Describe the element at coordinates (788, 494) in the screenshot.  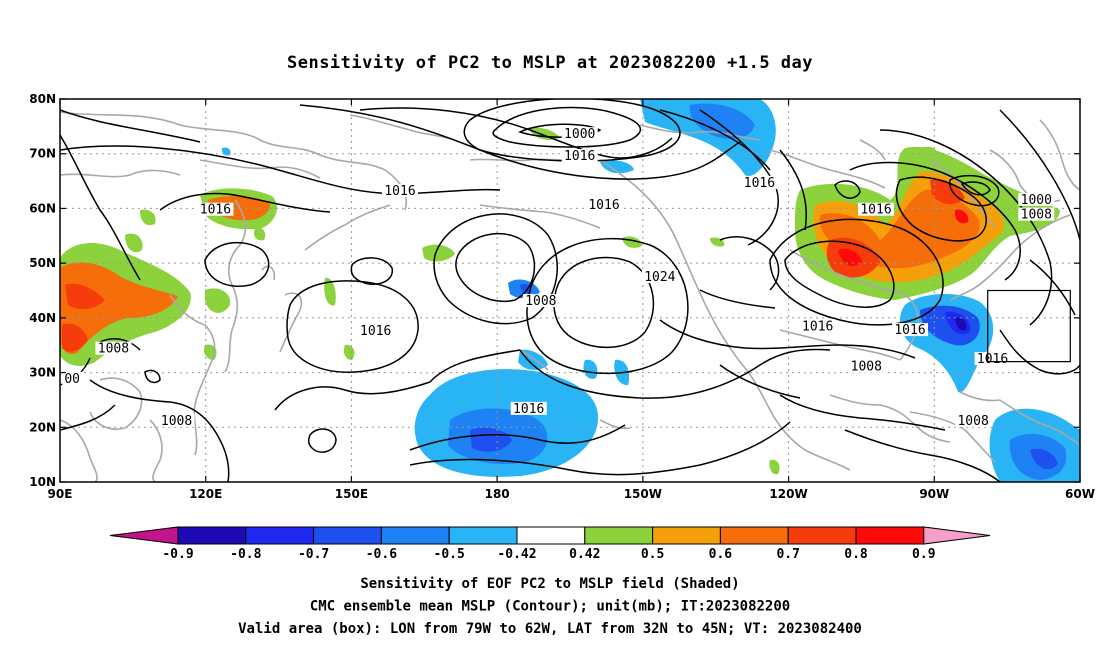
I see `lon-tick-label: 120W` at that location.